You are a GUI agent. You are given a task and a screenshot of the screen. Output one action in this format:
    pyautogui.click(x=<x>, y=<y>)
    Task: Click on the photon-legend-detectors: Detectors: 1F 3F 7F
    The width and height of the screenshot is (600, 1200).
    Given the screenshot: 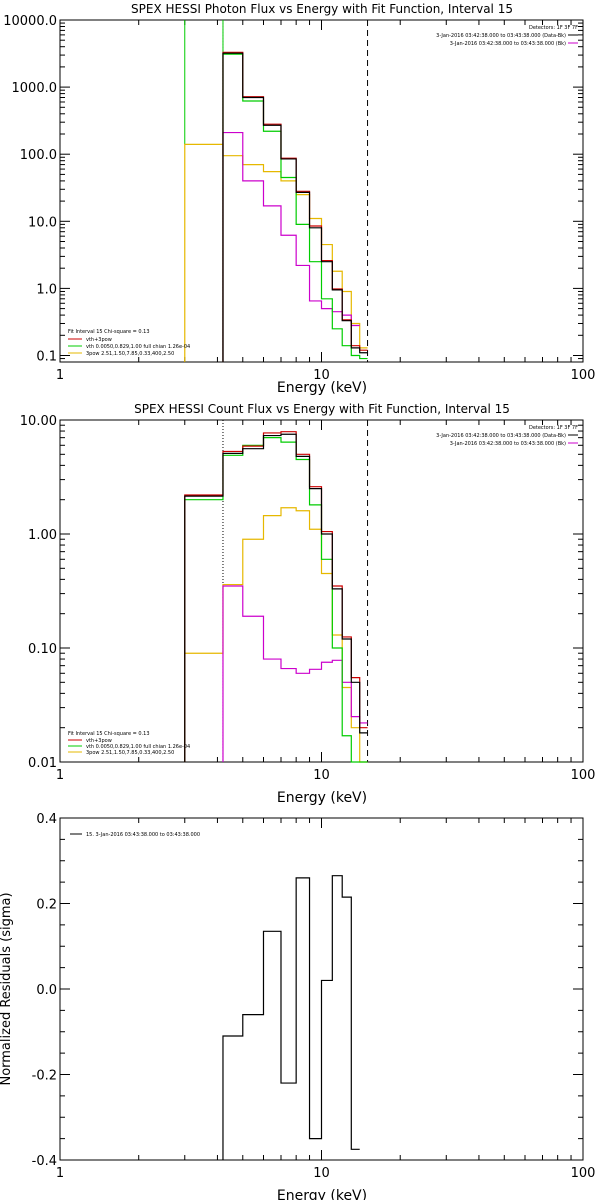 What is the action you would take?
    pyautogui.click(x=553, y=28)
    